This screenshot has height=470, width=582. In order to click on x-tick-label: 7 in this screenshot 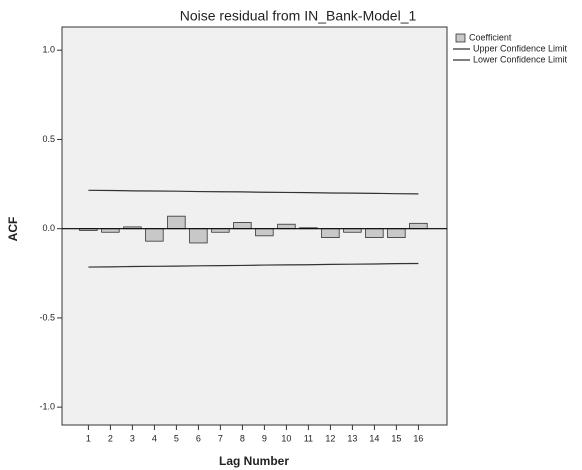, I will do `click(220, 438)`.